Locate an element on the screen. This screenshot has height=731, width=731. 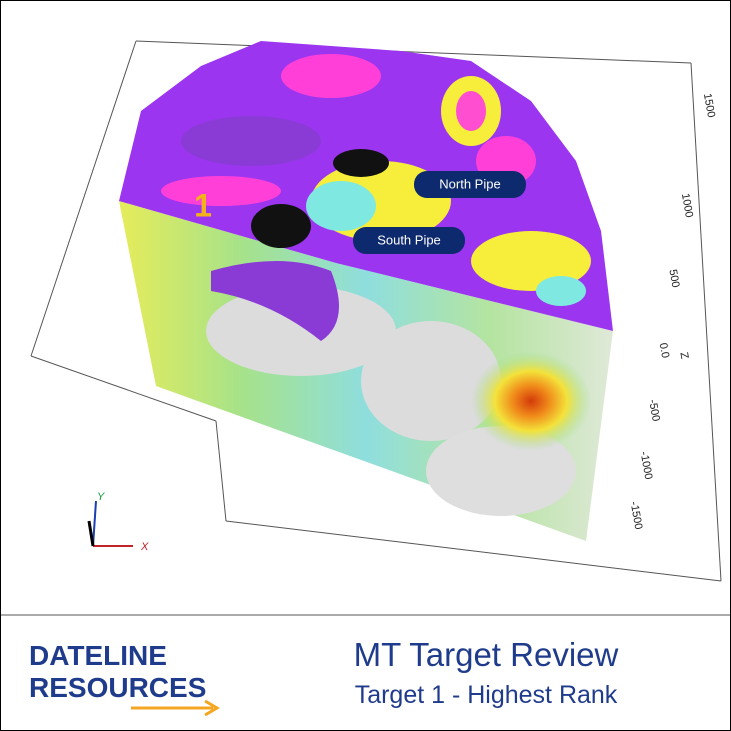
axis-triad: X Y is located at coordinates (118, 522).